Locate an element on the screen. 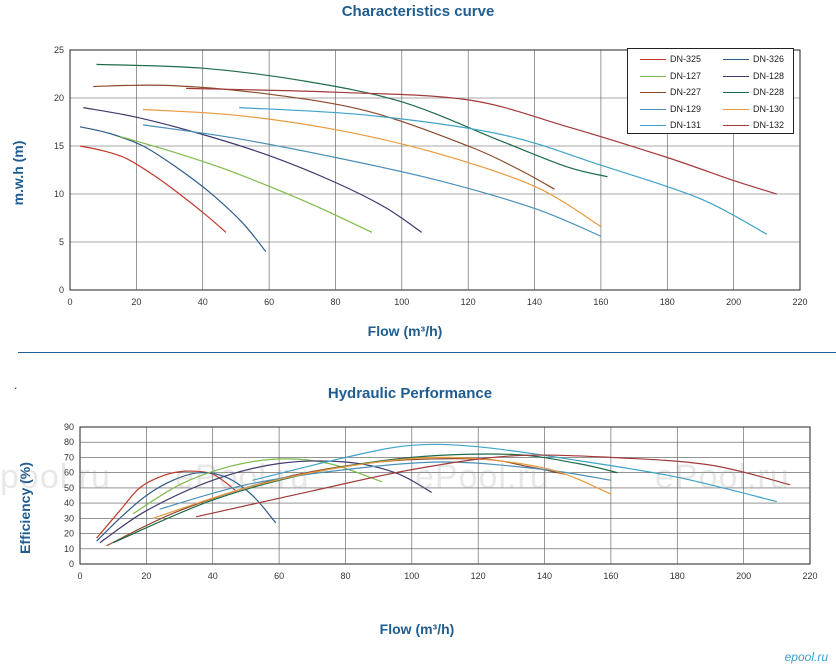 The image size is (836, 670). hydraulic-x-axis-label: Flow (m³/h) is located at coordinates (417, 629).